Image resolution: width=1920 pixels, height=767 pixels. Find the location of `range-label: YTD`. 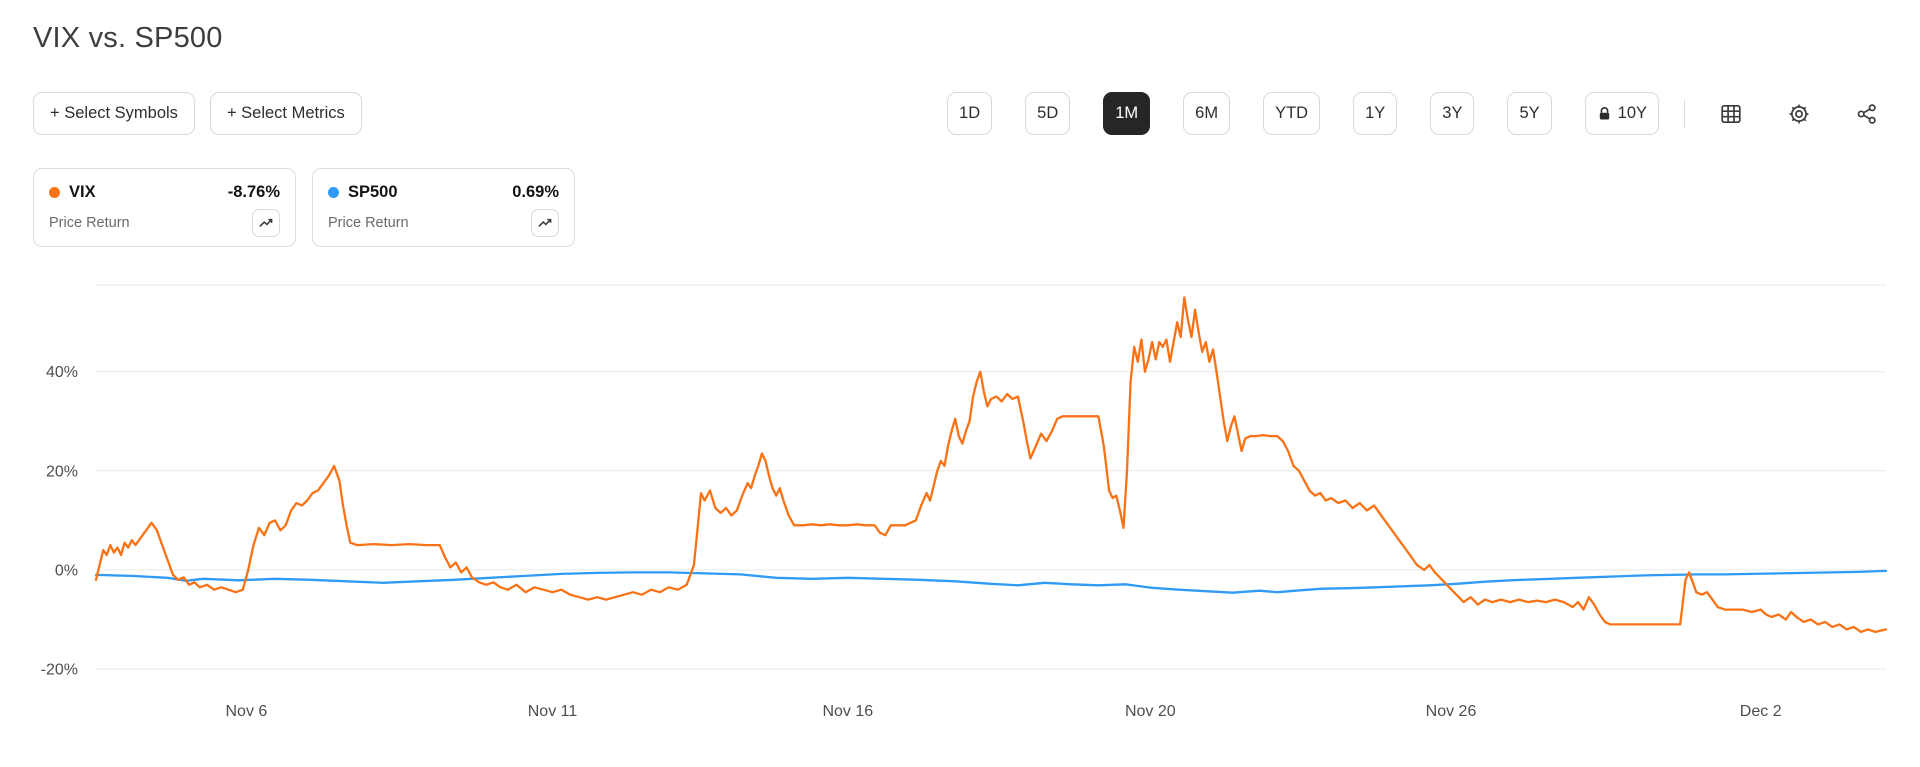

range-label: YTD is located at coordinates (1292, 113).